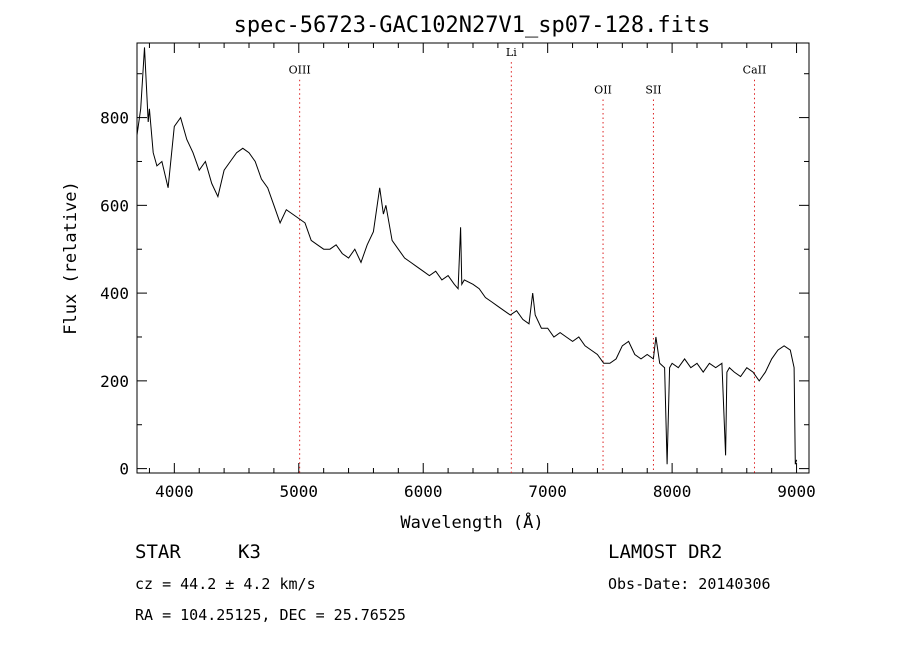  Describe the element at coordinates (672, 491) in the screenshot. I see `x-tick-label: 8000` at that location.